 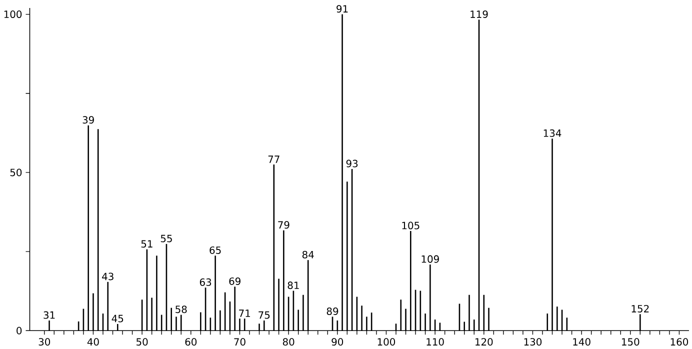 What do you see at coordinates (430, 259) in the screenshot?
I see `annotation: 109` at bounding box center [430, 259].